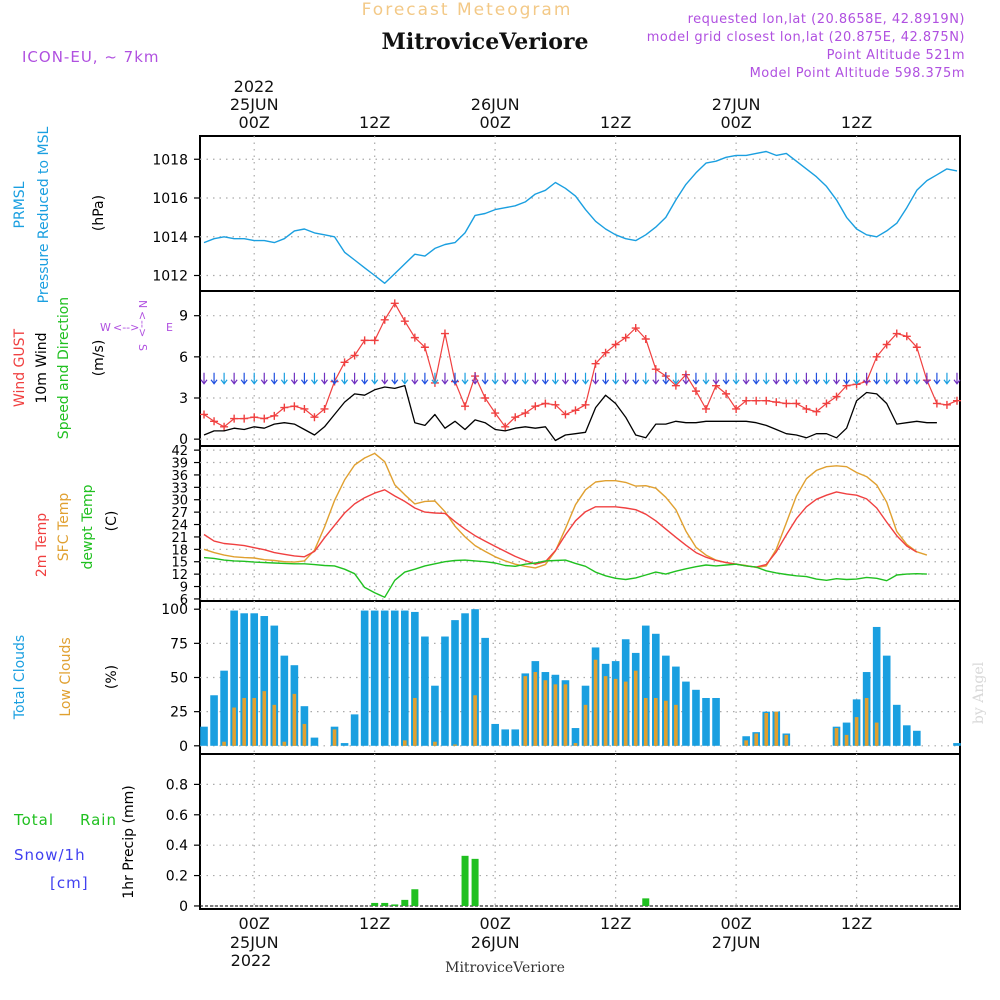 Image resolution: width=1000 pixels, height=1000 pixels. Describe the element at coordinates (20, 677) in the screenshot. I see `total-clouds-label: Total Clouds` at that location.